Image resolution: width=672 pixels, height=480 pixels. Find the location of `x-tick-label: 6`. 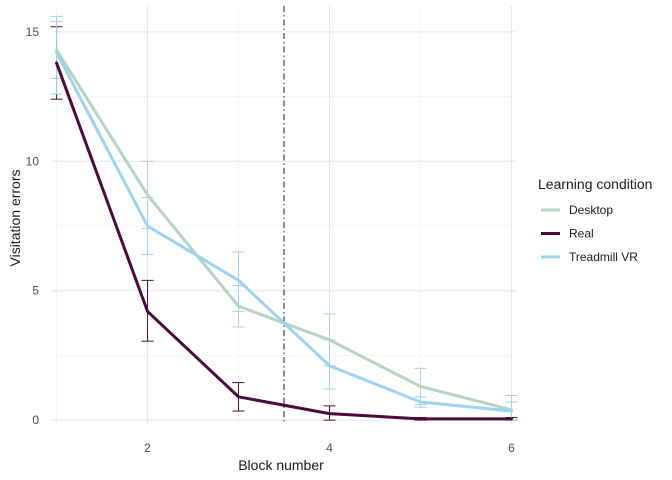

x-tick-label: 6 is located at coordinates (511, 448).